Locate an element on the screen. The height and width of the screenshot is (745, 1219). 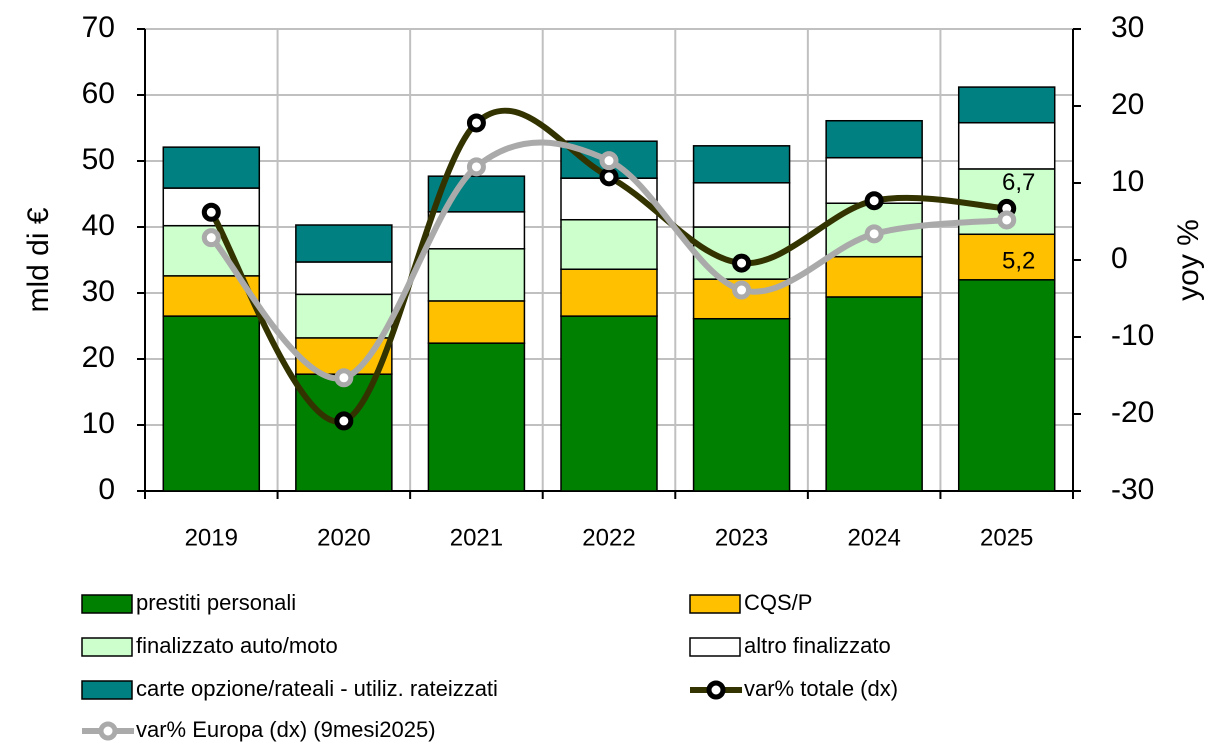
y2-tick-label: 10 is located at coordinates (1127, 181).